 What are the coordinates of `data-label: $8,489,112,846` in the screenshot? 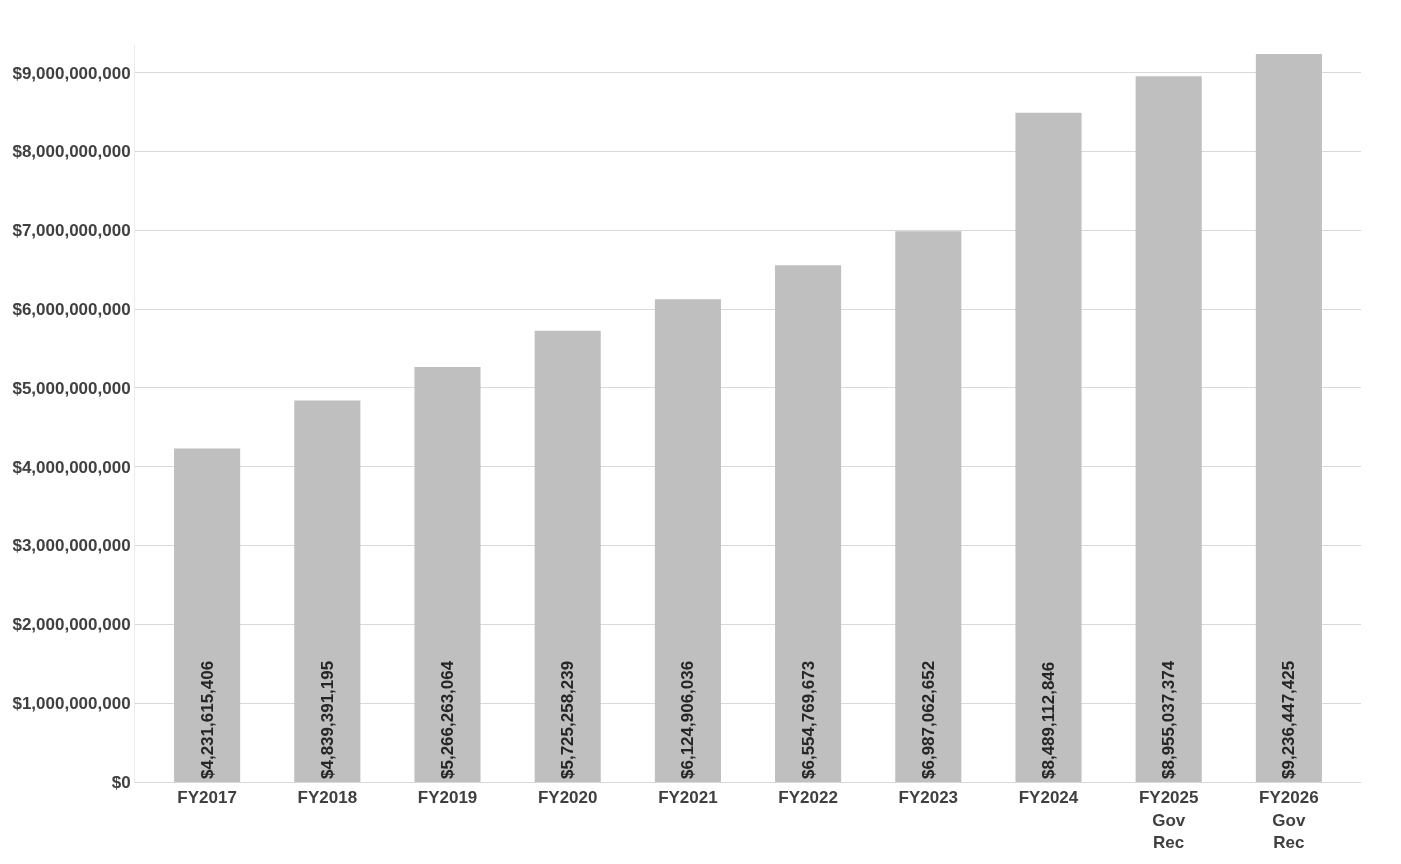 It's located at (1048, 720).